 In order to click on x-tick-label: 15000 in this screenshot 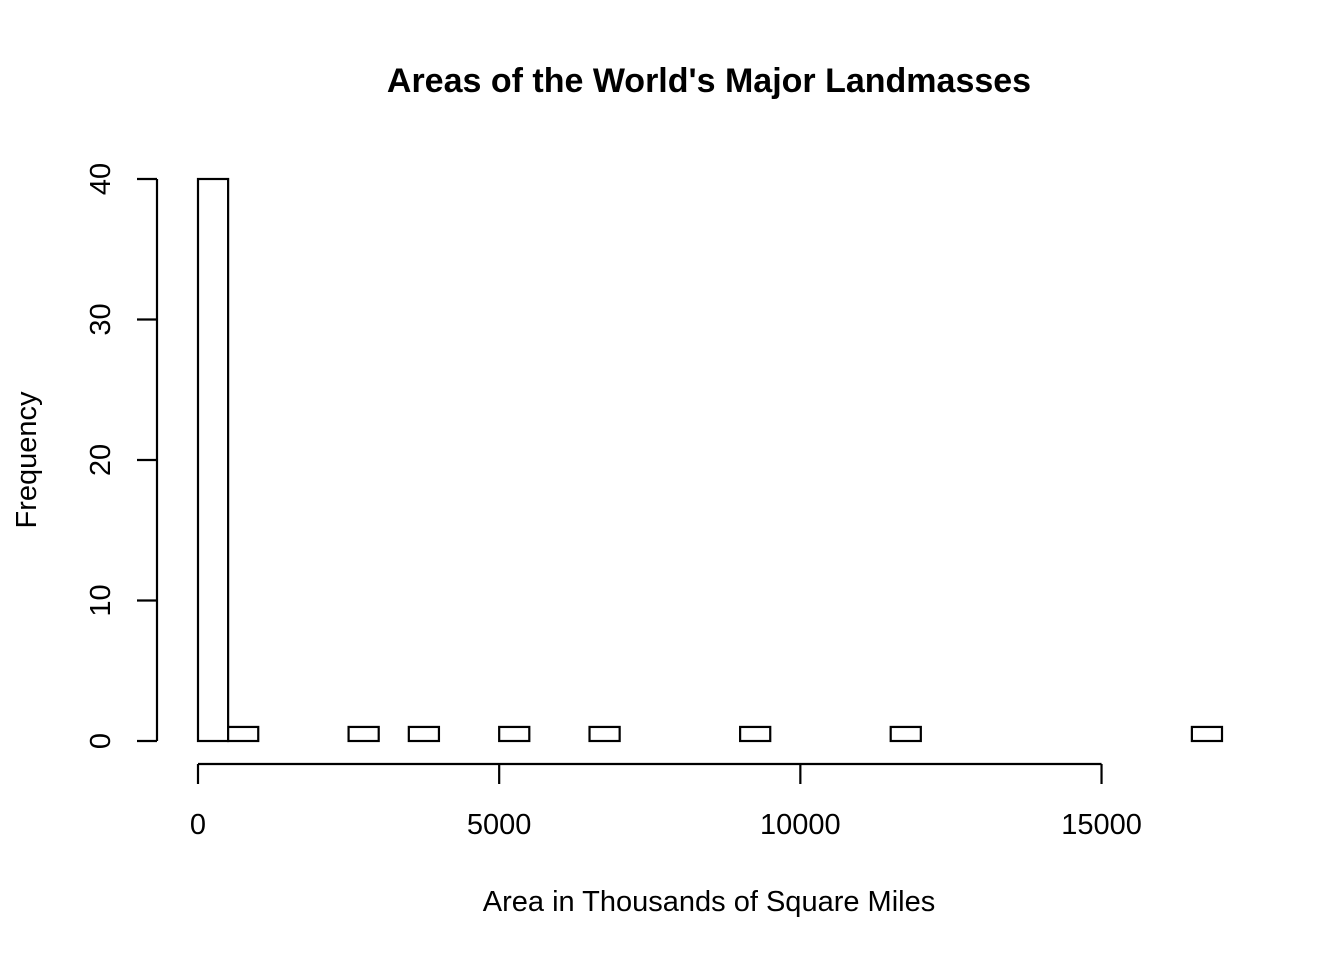, I will do `click(1101, 825)`.